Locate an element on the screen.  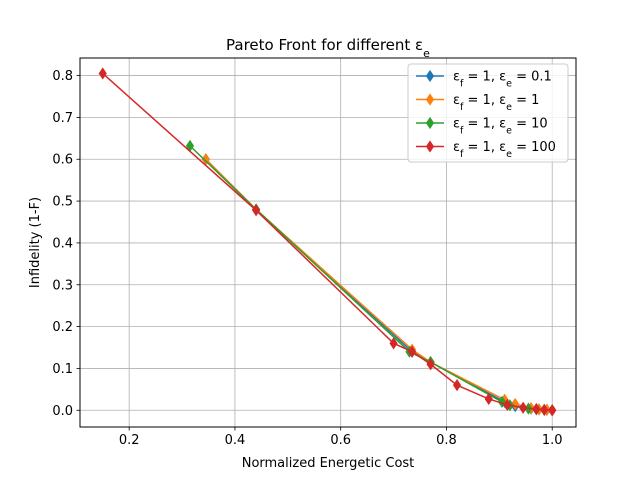
x-axis-label: Normalized Energetic Cost is located at coordinates (328, 463).